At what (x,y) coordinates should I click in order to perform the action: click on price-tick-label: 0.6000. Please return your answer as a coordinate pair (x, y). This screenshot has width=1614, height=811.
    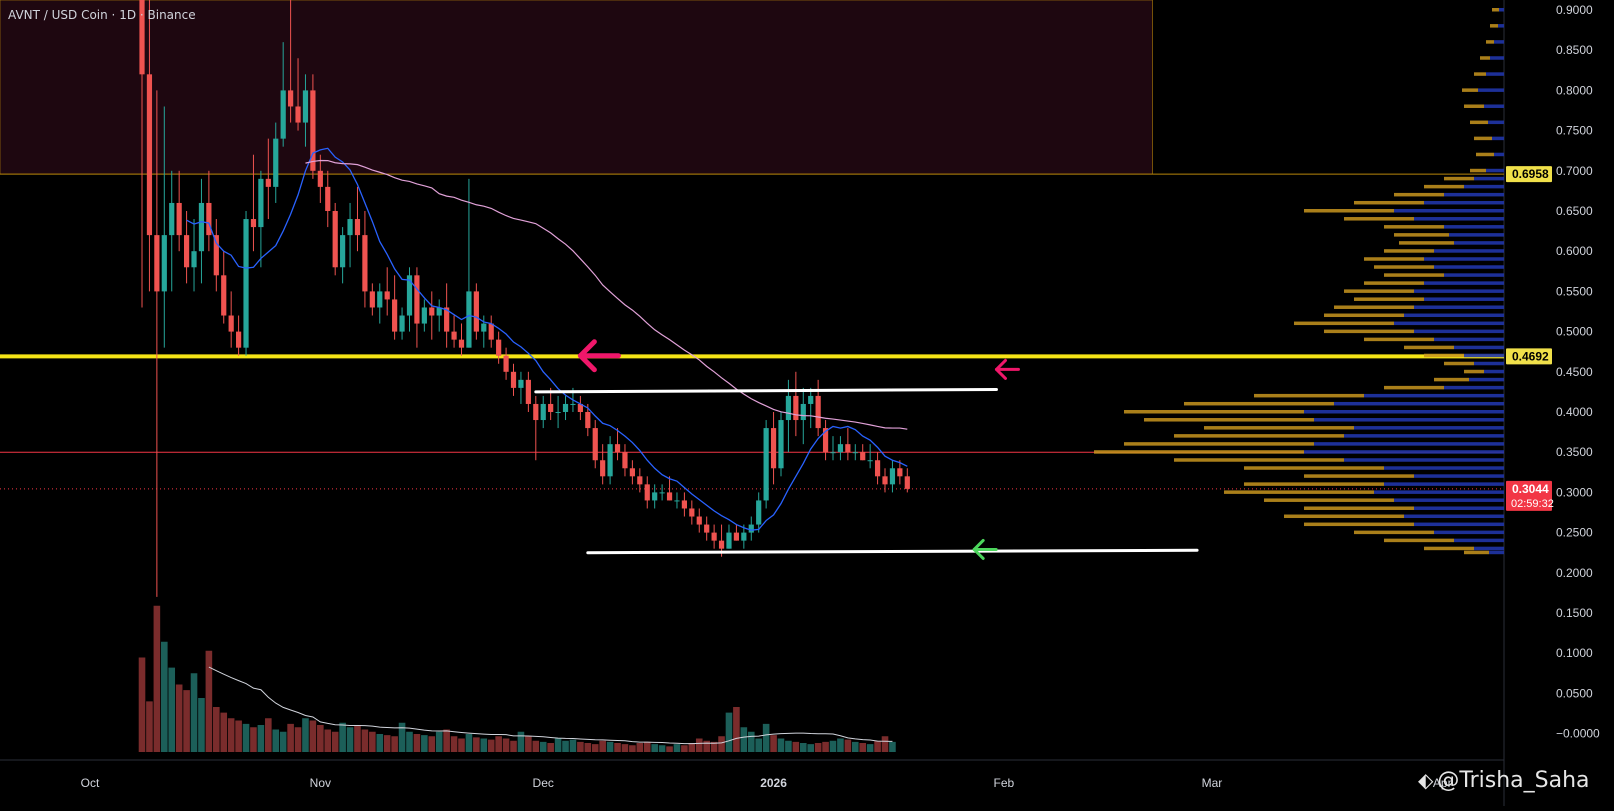
    Looking at the image, I should click on (1574, 251).